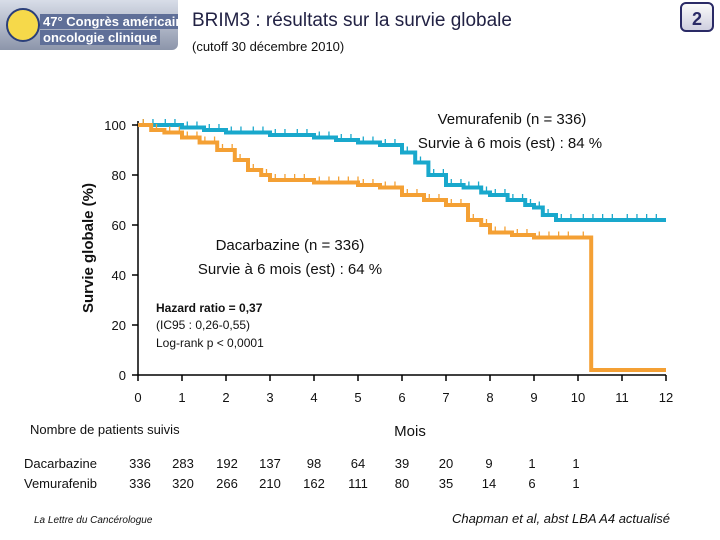 This screenshot has height=540, width=720. Describe the element at coordinates (290, 245) in the screenshot. I see `dacarbazine-label: Dacarbazine (n = 336)` at that location.